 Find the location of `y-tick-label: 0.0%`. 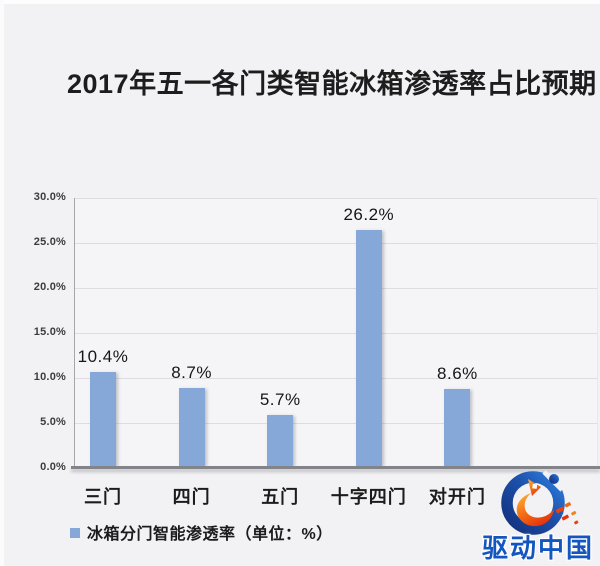

y-tick-label: 0.0% is located at coordinates (53, 467).